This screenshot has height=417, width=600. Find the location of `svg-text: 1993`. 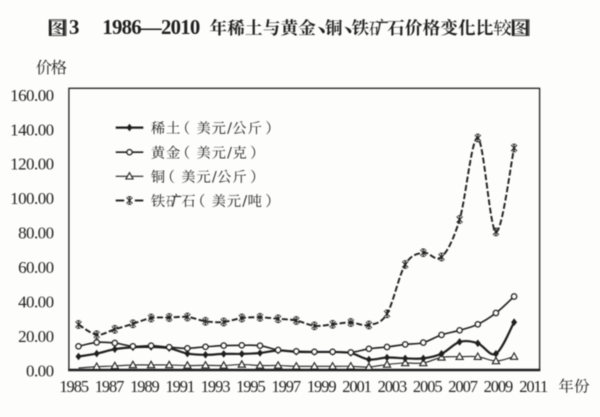

svg-text: 1993 is located at coordinates (215, 386).